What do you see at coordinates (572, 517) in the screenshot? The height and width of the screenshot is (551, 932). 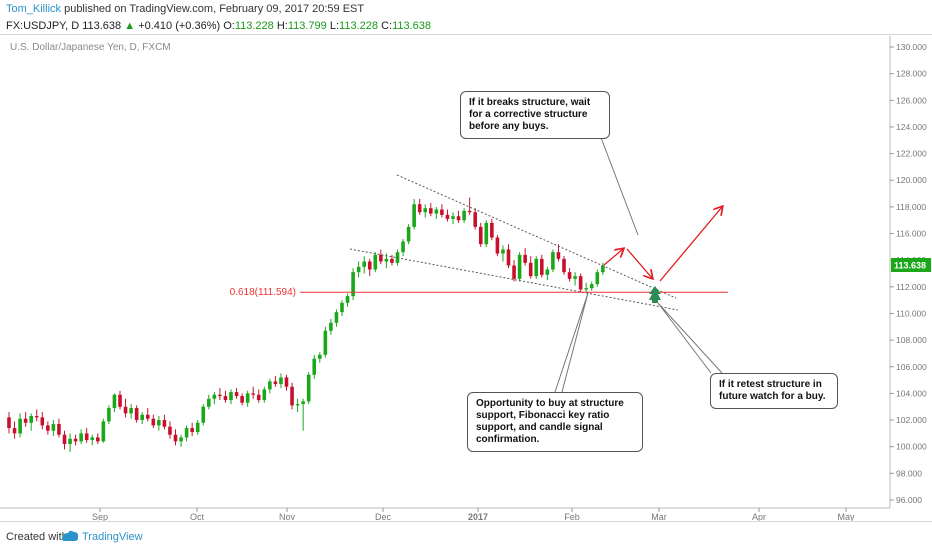 I see `x-tick-label: Feb` at bounding box center [572, 517].